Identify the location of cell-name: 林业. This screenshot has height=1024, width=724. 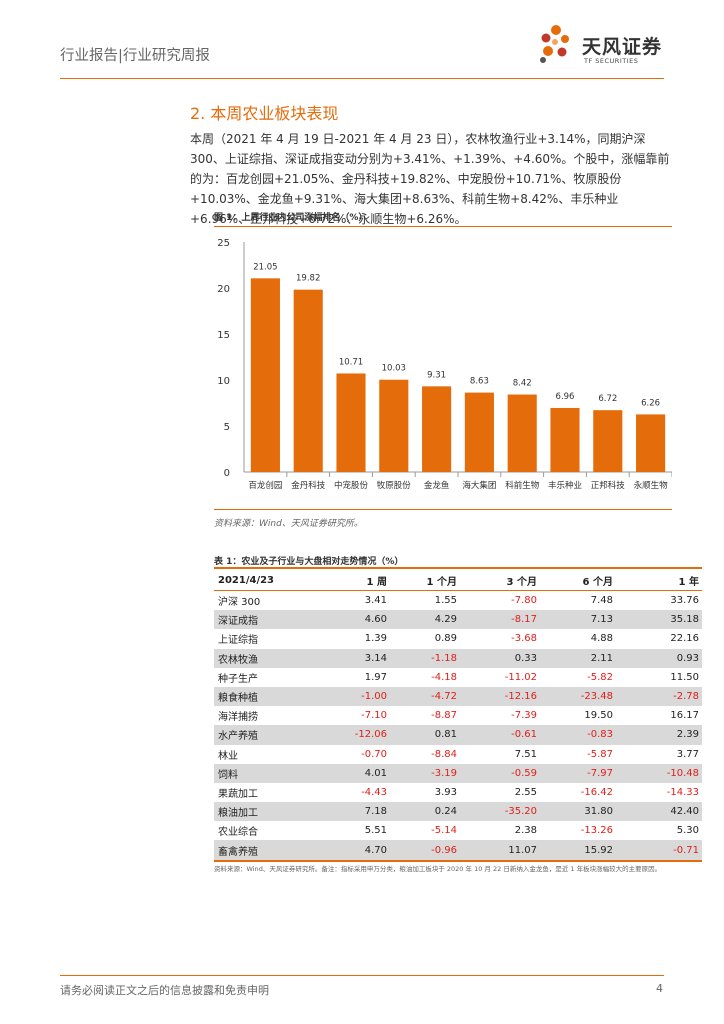
(228, 756).